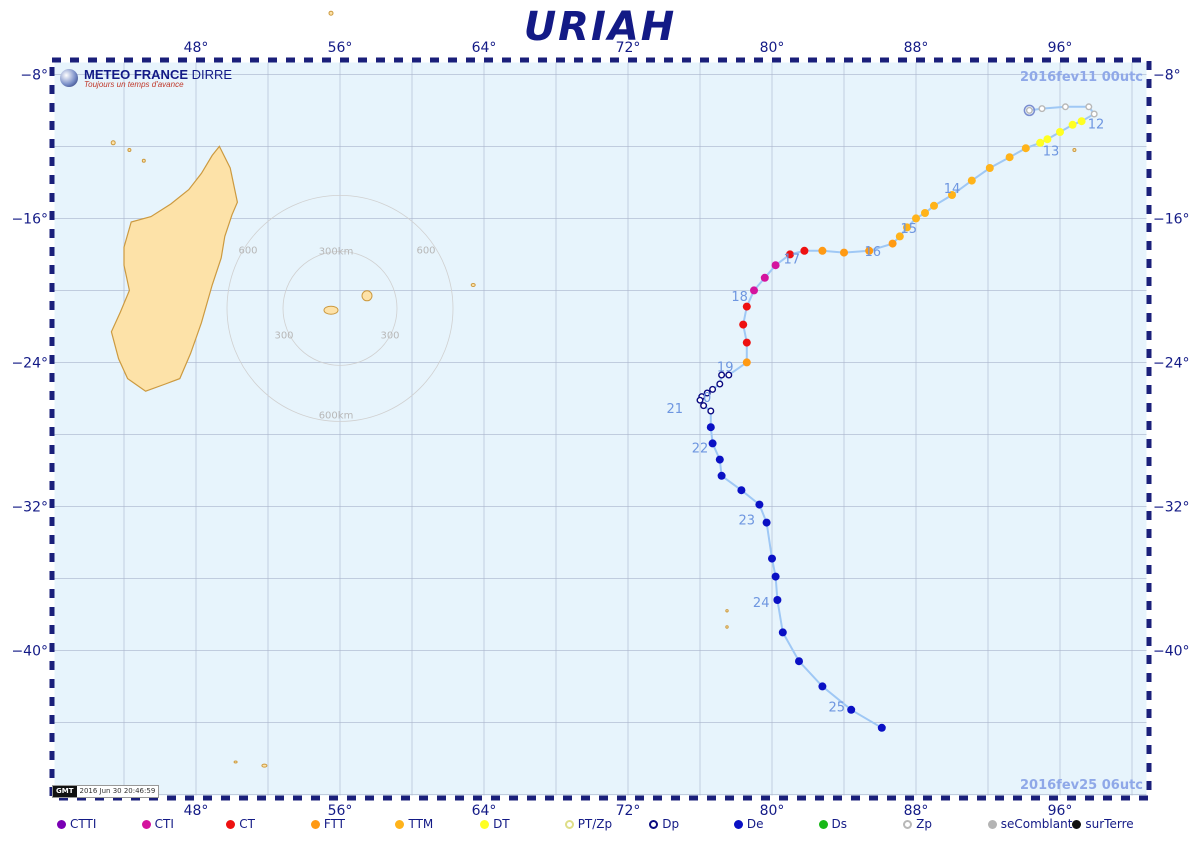 This screenshot has width=1200, height=848. Describe the element at coordinates (761, 603) in the screenshot. I see `day-label: 24` at that location.